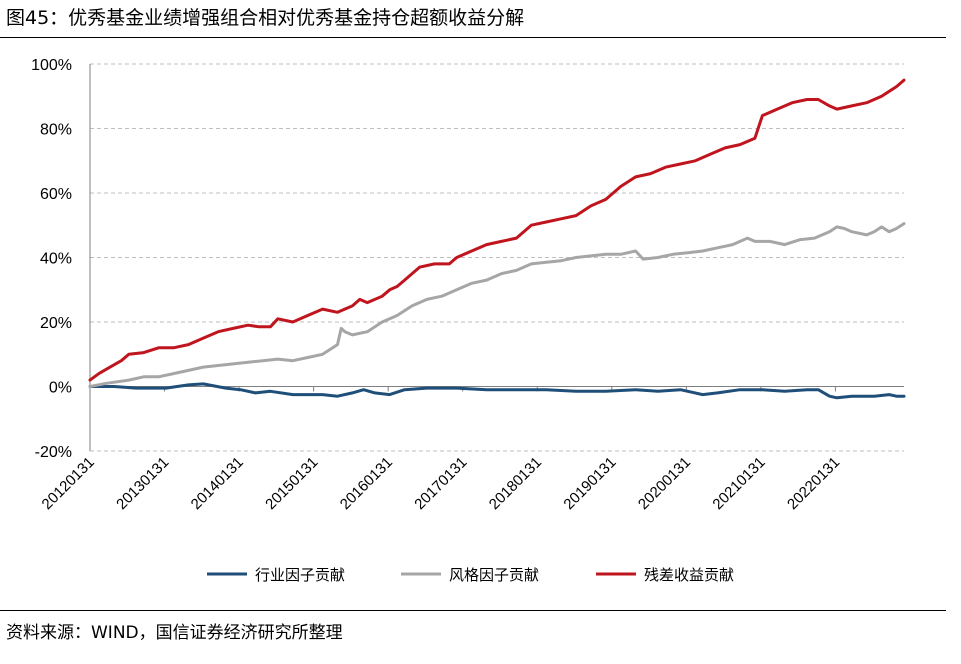 The height and width of the screenshot is (664, 961). I want to click on x-tick-label: 20130131, so click(142, 483).